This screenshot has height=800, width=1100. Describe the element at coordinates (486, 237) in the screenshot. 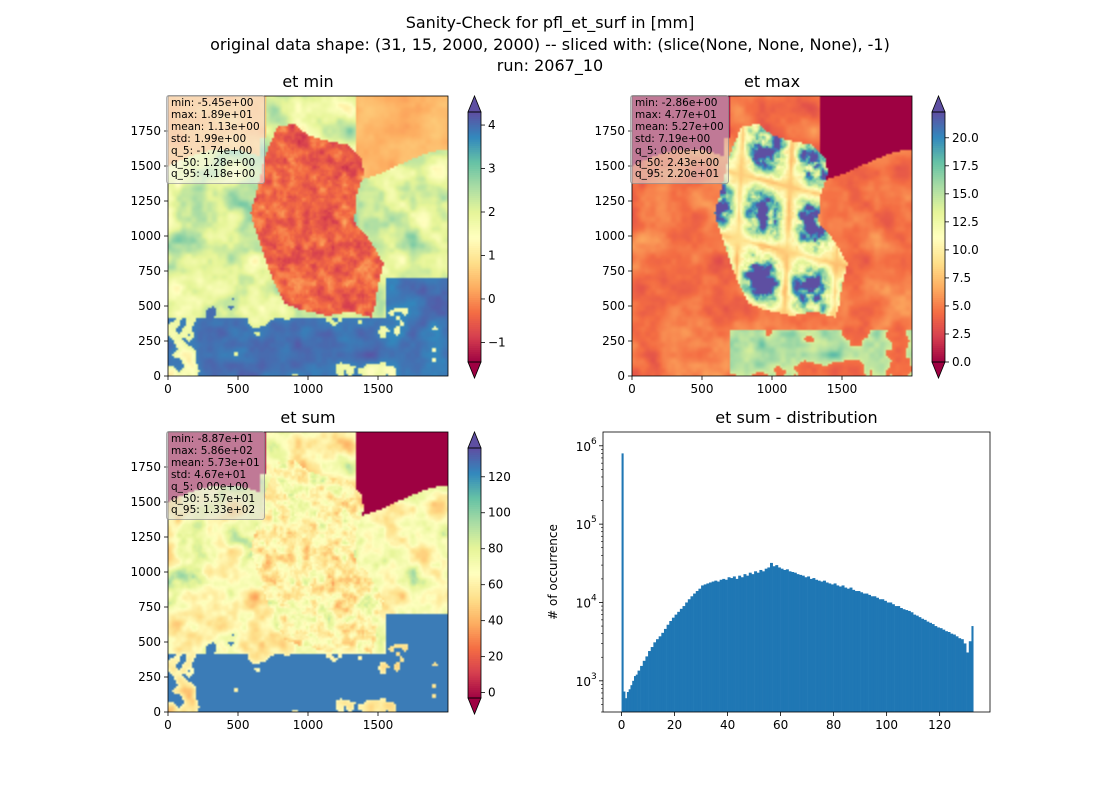

I see `colorbar-et-min: −1 0 1 2 3 4` at that location.